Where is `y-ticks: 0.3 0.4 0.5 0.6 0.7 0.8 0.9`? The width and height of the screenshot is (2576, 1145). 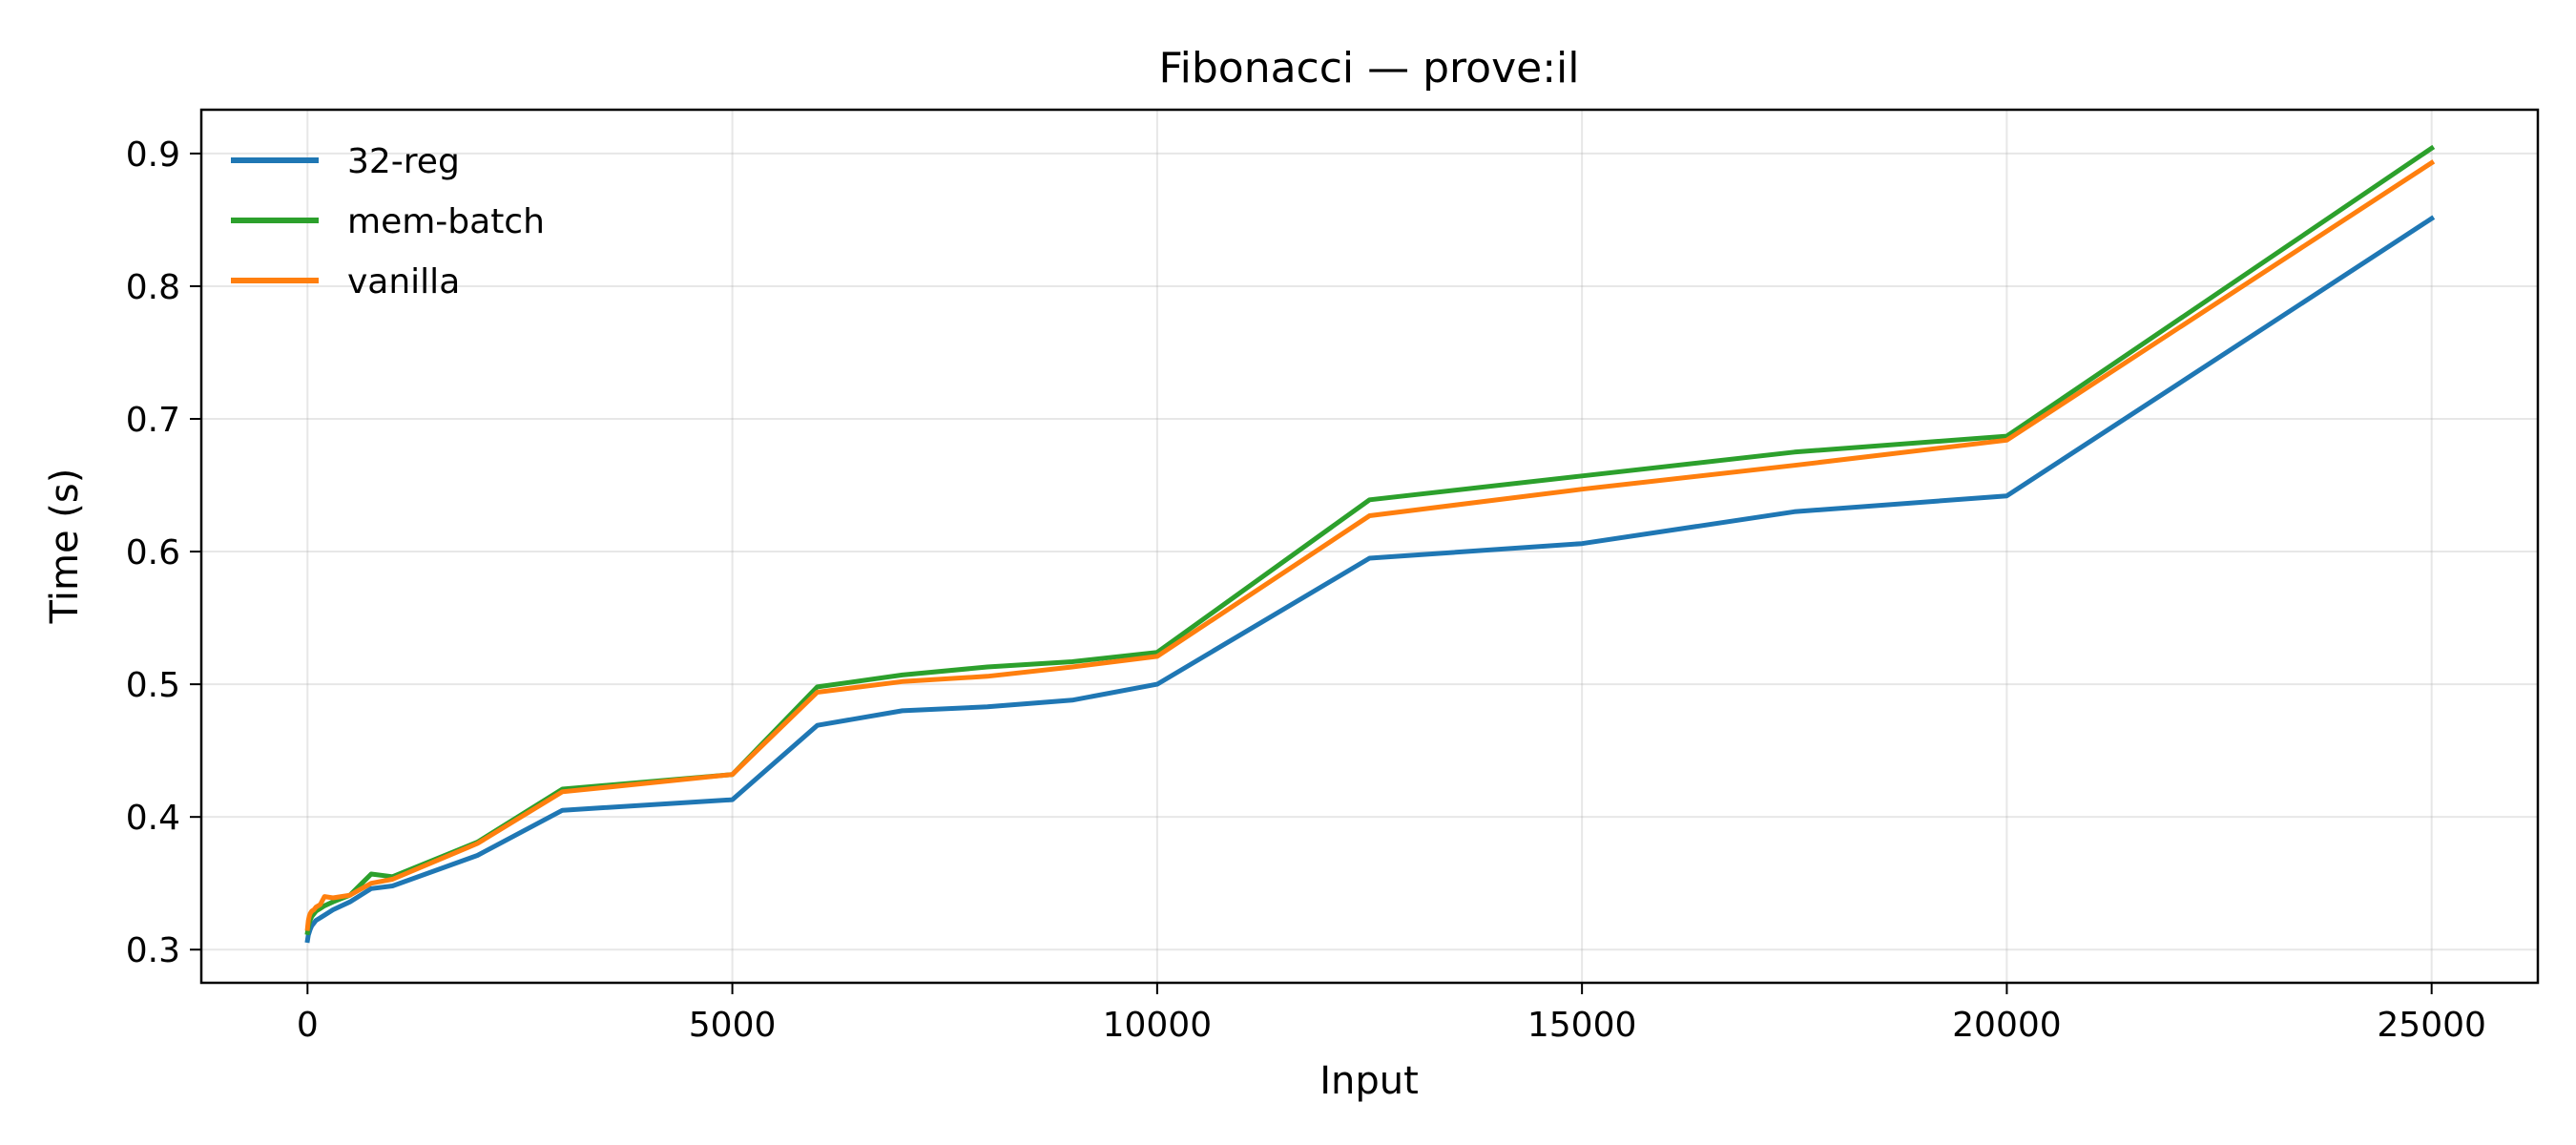 y-ticks: 0.3 0.4 0.5 0.6 0.7 0.8 0.9 is located at coordinates (163, 553).